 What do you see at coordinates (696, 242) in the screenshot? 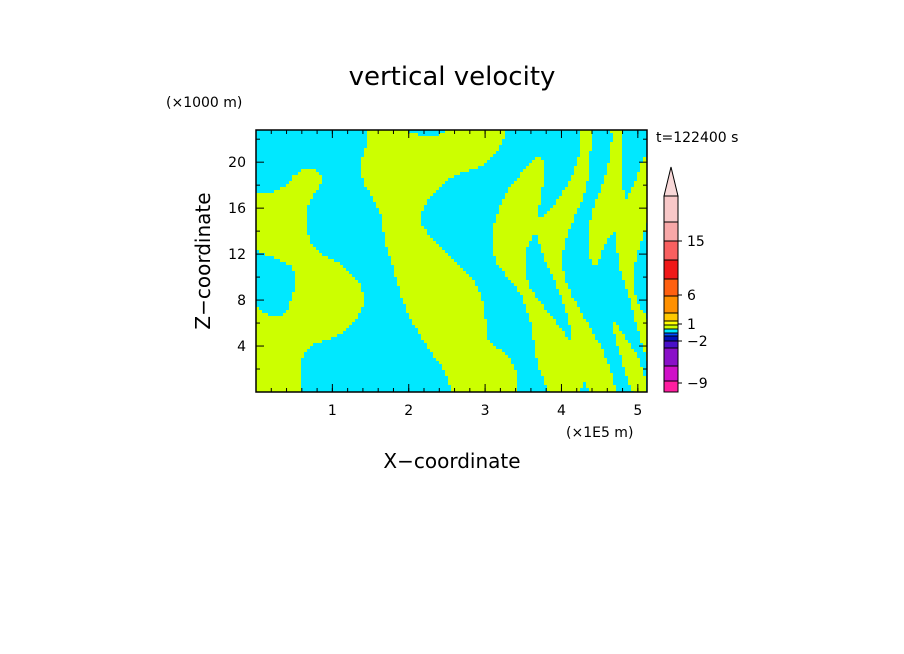
I see `colorbar-label: 15` at bounding box center [696, 242].